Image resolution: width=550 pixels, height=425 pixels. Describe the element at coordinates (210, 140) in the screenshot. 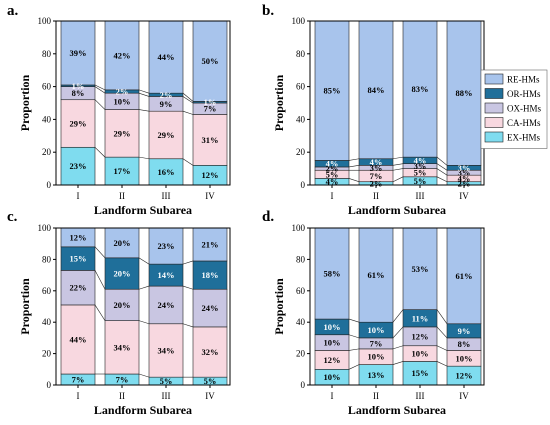

I see `data-label: 31%` at that location.